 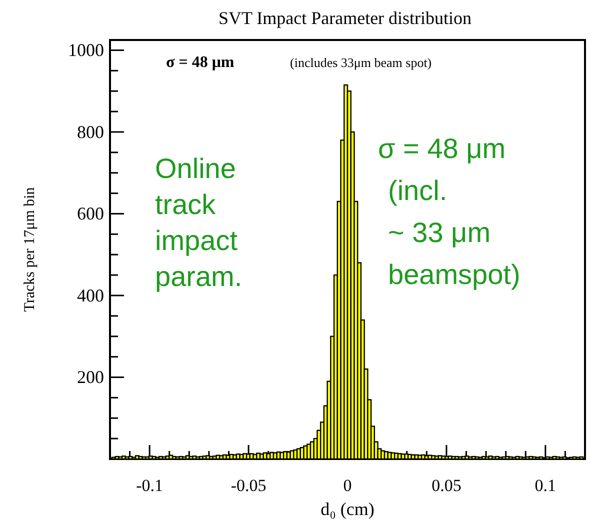 What do you see at coordinates (345, 18) in the screenshot?
I see `chart-title: SVT Impact Parameter distribution` at bounding box center [345, 18].